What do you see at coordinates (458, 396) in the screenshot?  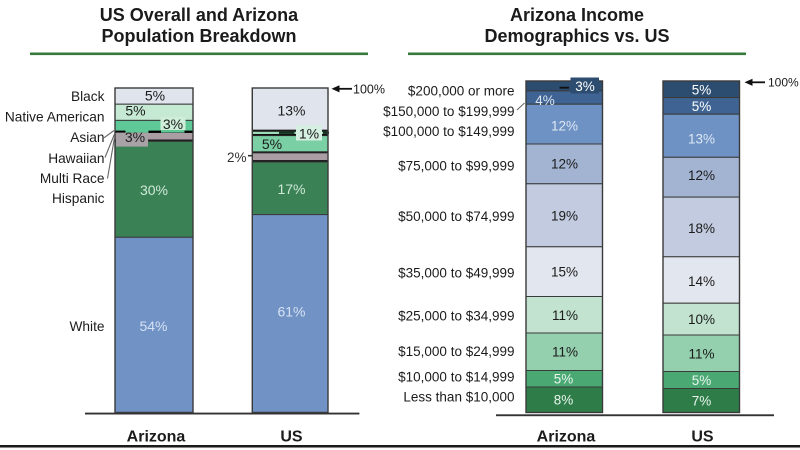 I see `svg-text: Less than $10,000` at bounding box center [458, 396].